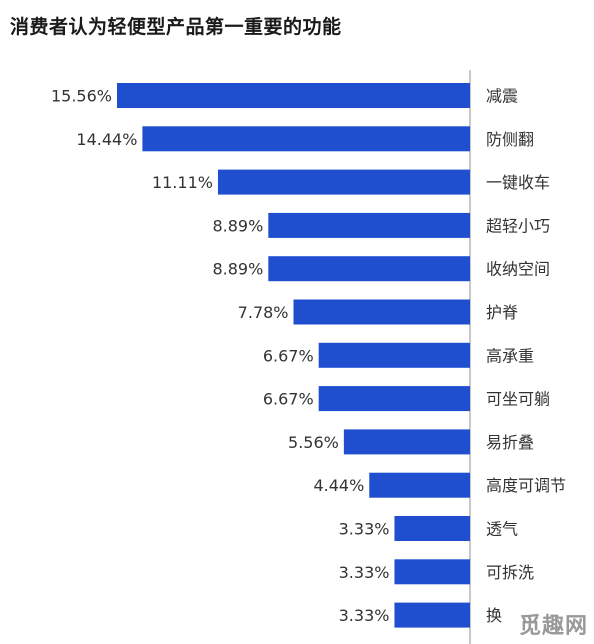 The image size is (594, 644). Describe the element at coordinates (518, 269) in the screenshot. I see `category-label: 收纳空间` at that location.